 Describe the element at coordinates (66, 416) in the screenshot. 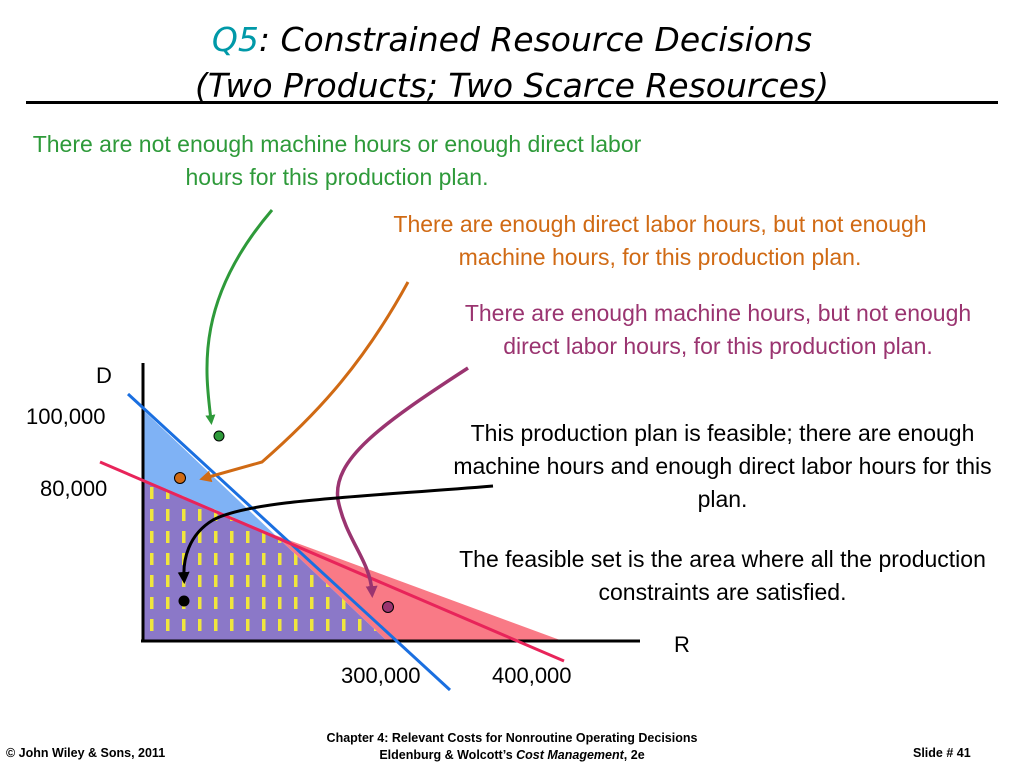

I see `y-tick-100000: 100,000` at that location.